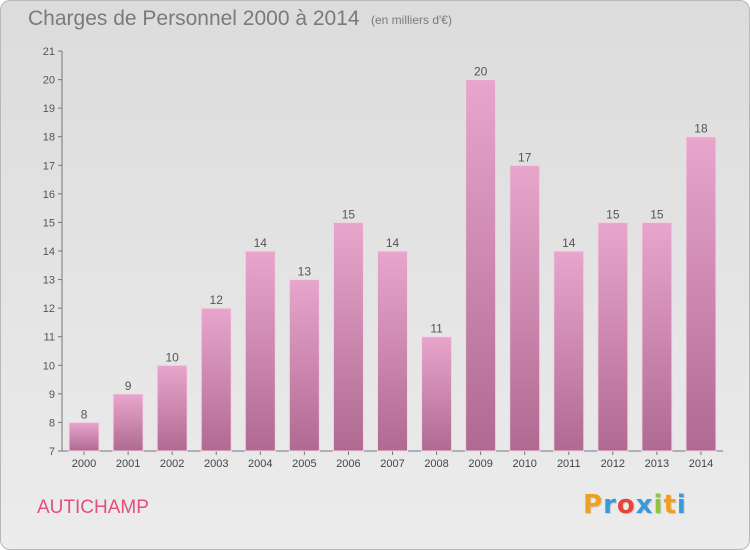 This screenshot has height=550, width=750. I want to click on chart-subtitle: (en milliers d'€), so click(411, 20).